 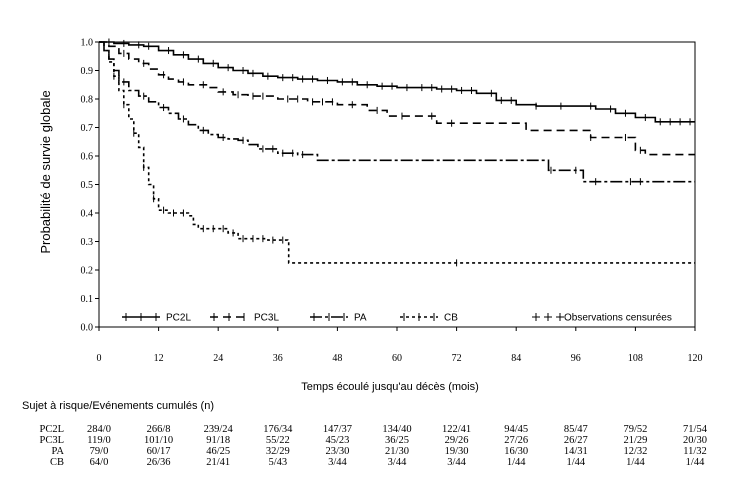 I want to click on x-tick-label: 12, so click(x=159, y=358).